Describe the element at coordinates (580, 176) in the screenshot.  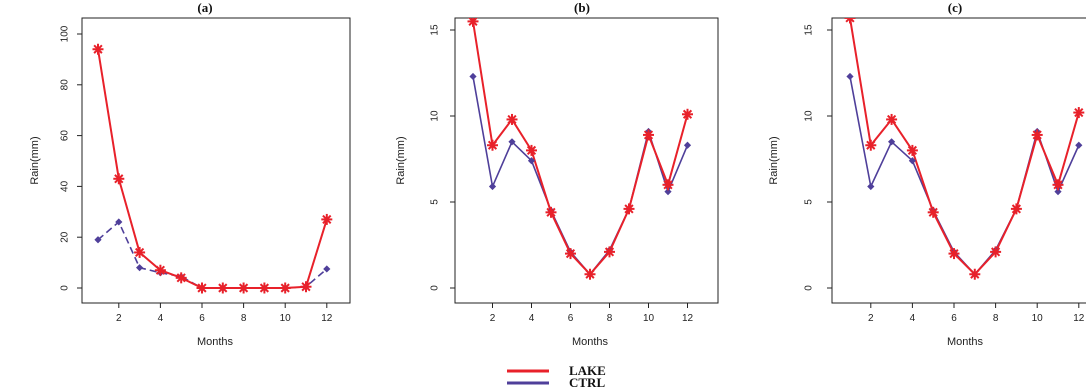
I see `series-line-ctrl` at that location.